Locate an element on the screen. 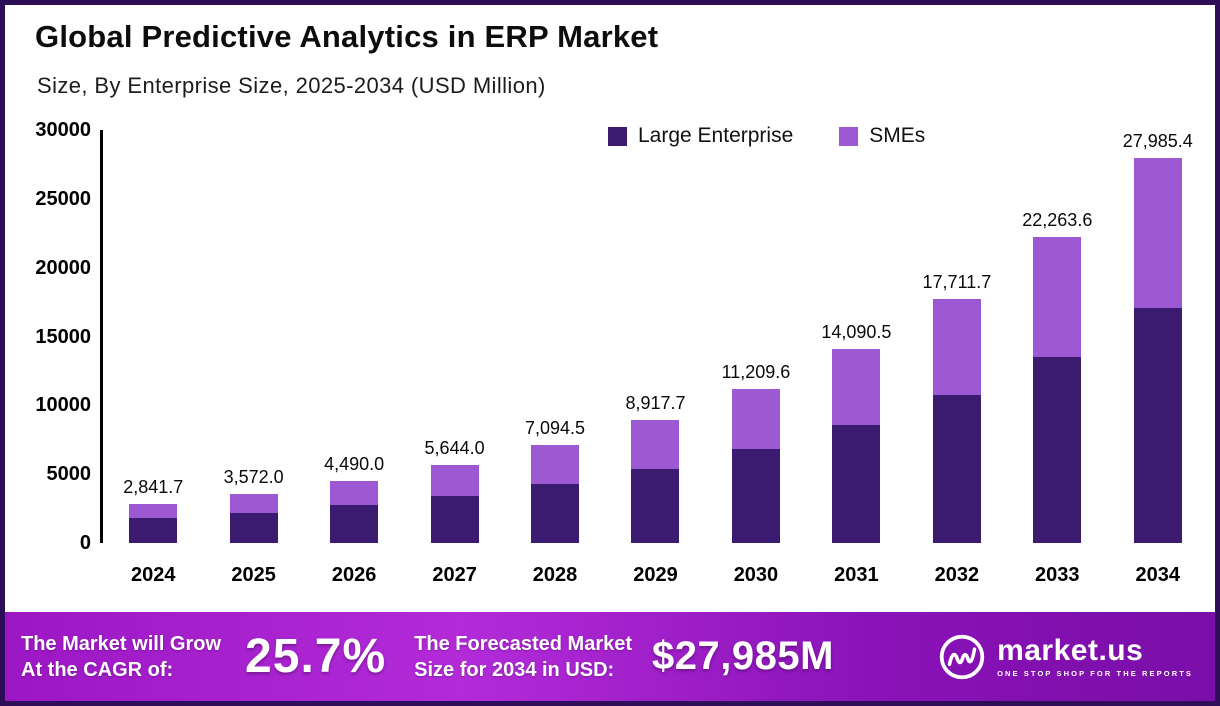  forecast-label-line1: The Forecasted Market is located at coordinates (523, 643).